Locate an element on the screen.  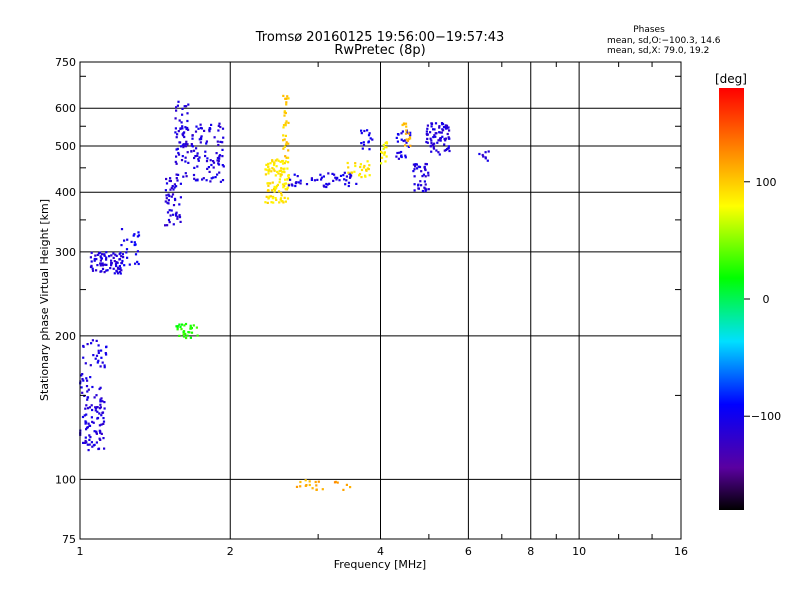
chart-title: Tromsø 20160125 19:56:00−19:57:43 is located at coordinates (380, 37).